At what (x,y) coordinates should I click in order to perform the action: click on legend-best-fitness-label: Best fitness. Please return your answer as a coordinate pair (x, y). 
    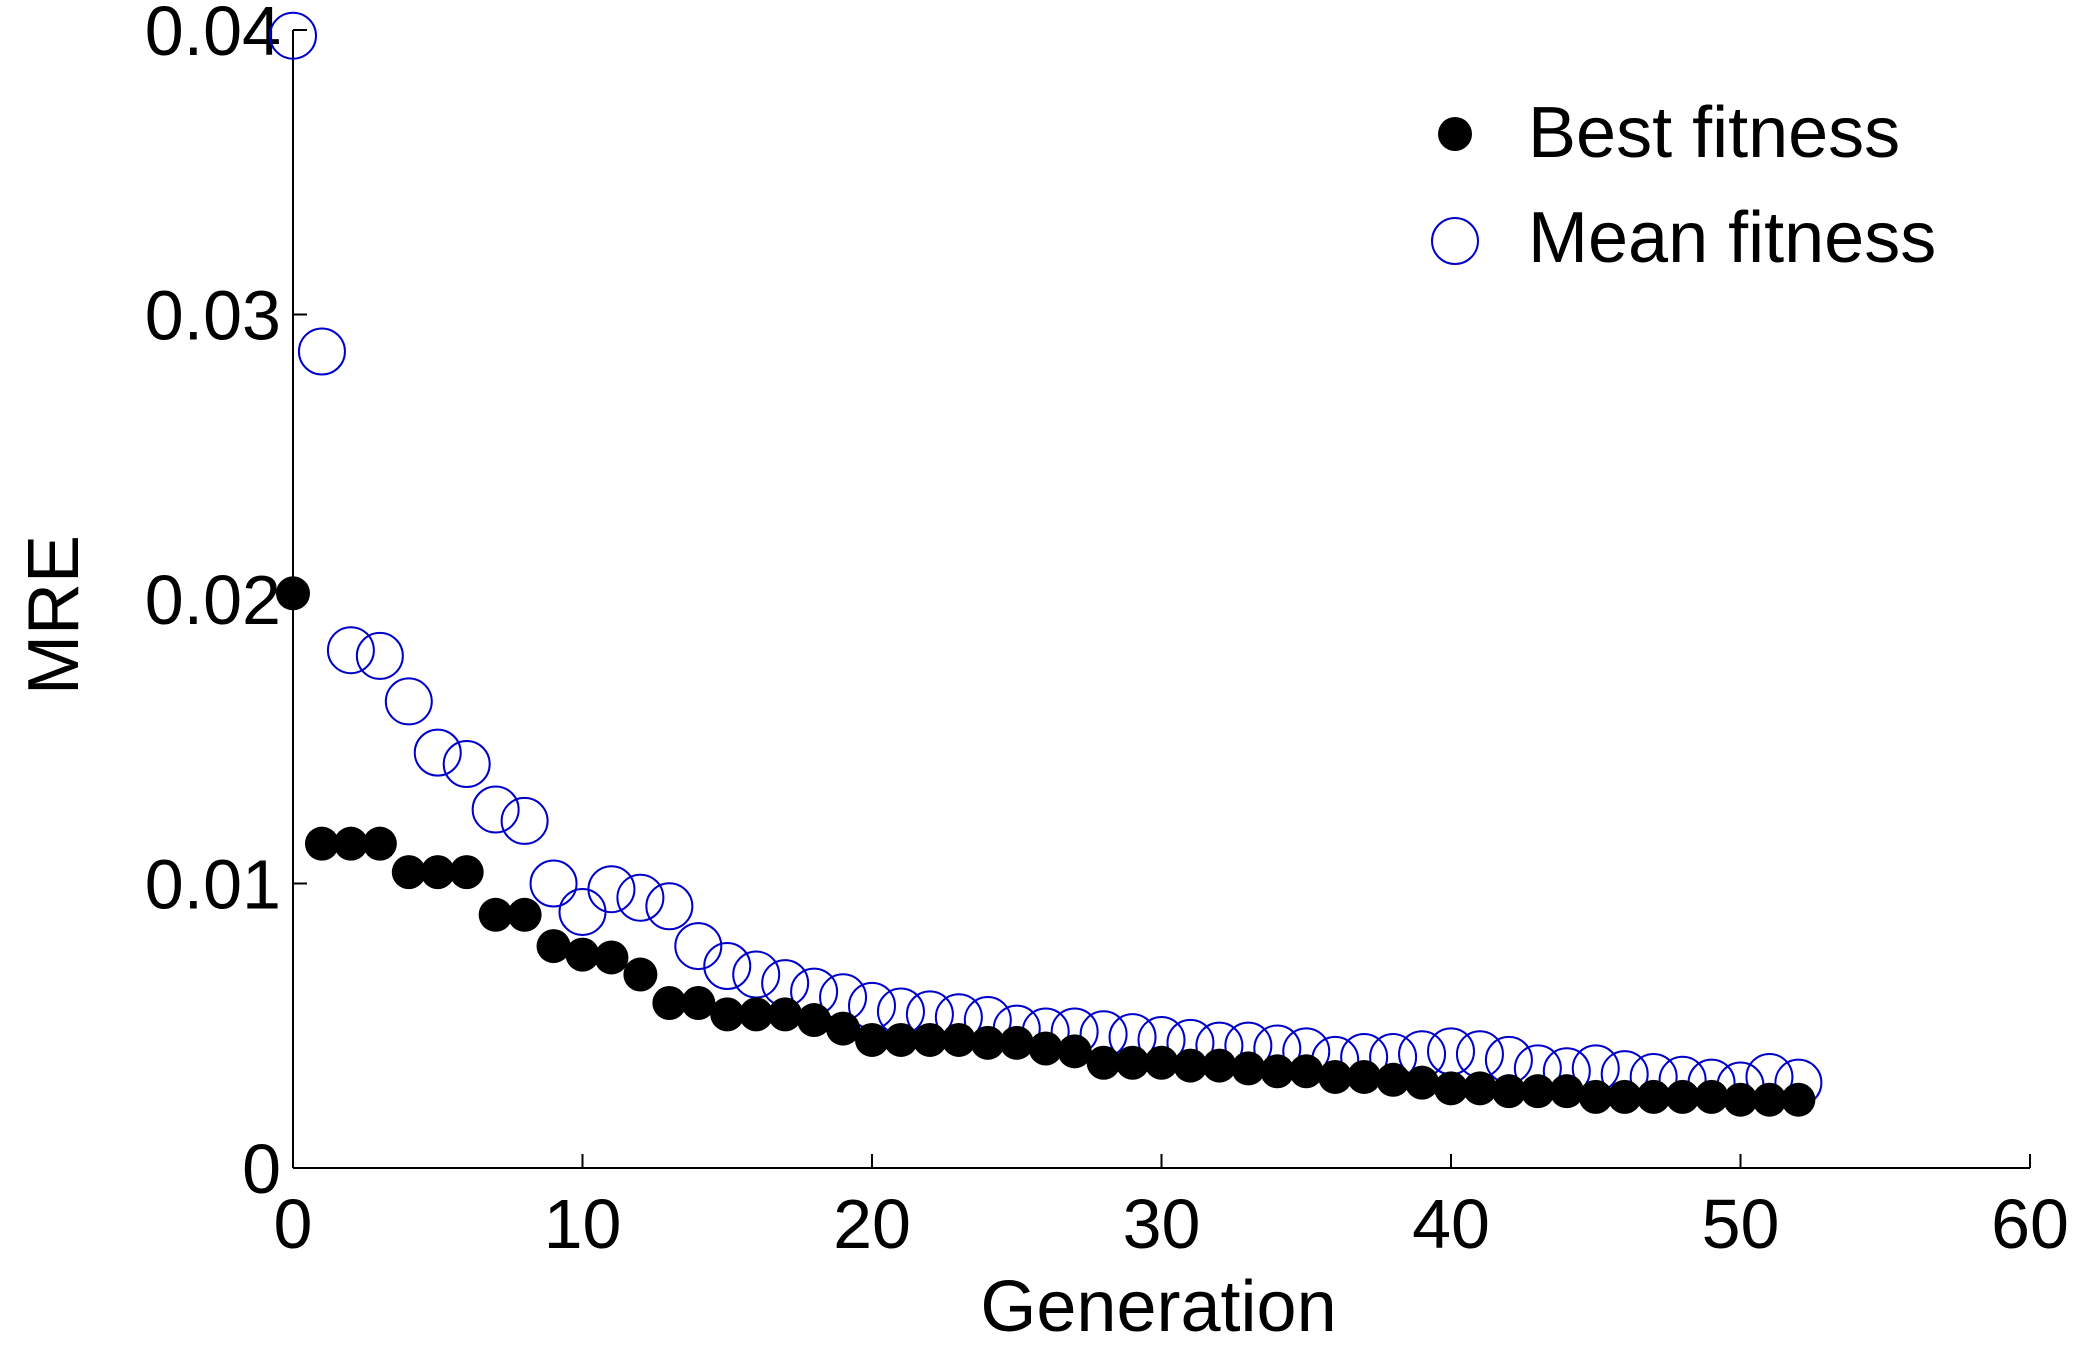
    Looking at the image, I should click on (1714, 133).